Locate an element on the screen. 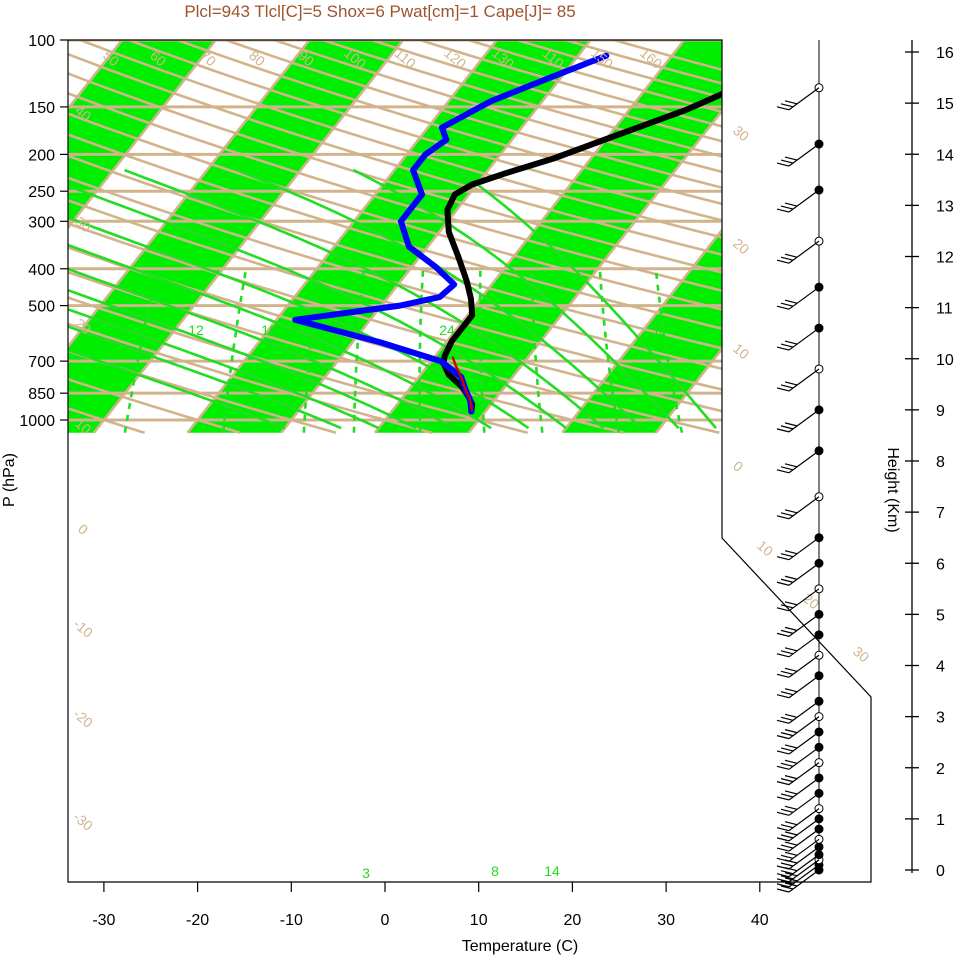 This screenshot has width=961, height=957. x-axis-title: Temperature (C) is located at coordinates (520, 946).